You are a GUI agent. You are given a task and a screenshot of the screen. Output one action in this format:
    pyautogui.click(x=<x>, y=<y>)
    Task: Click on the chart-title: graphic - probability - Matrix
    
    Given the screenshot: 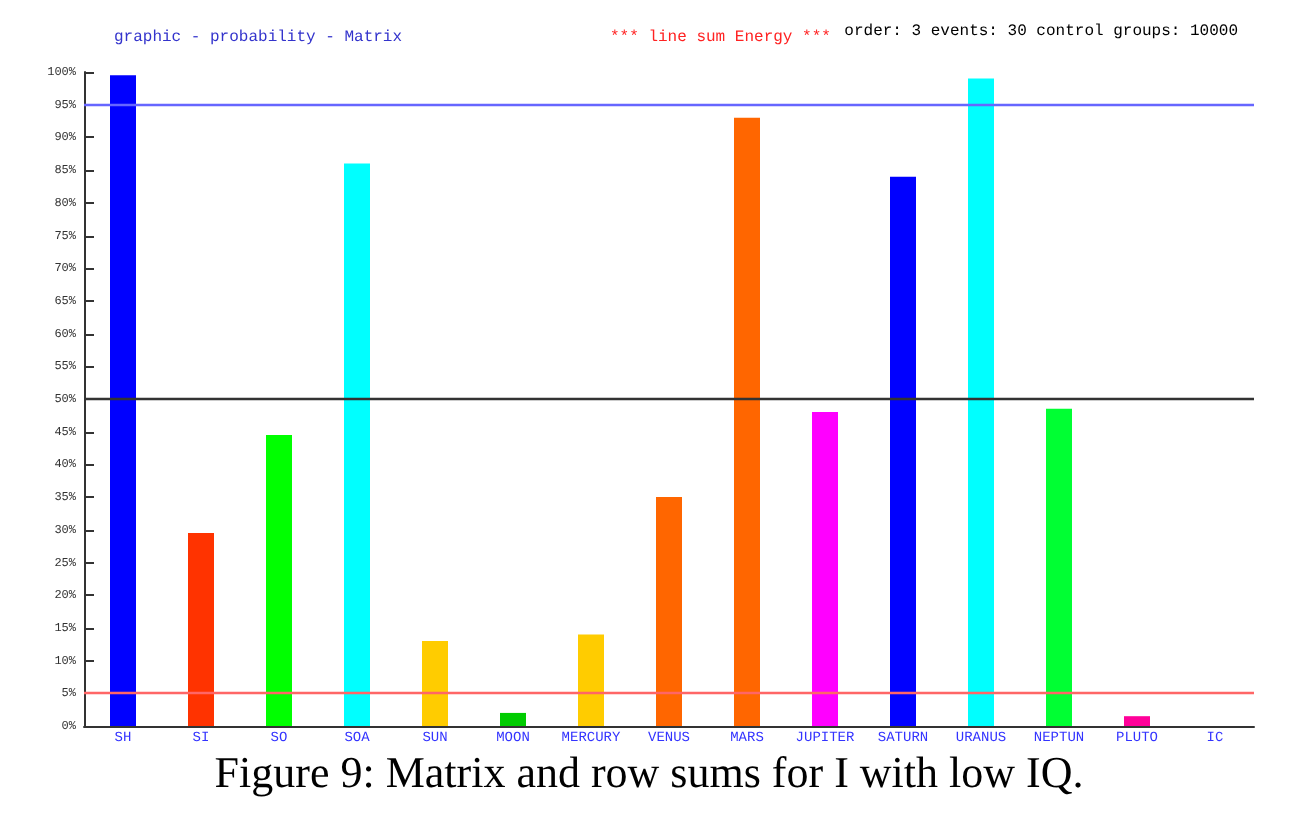 What is the action you would take?
    pyautogui.click(x=258, y=38)
    